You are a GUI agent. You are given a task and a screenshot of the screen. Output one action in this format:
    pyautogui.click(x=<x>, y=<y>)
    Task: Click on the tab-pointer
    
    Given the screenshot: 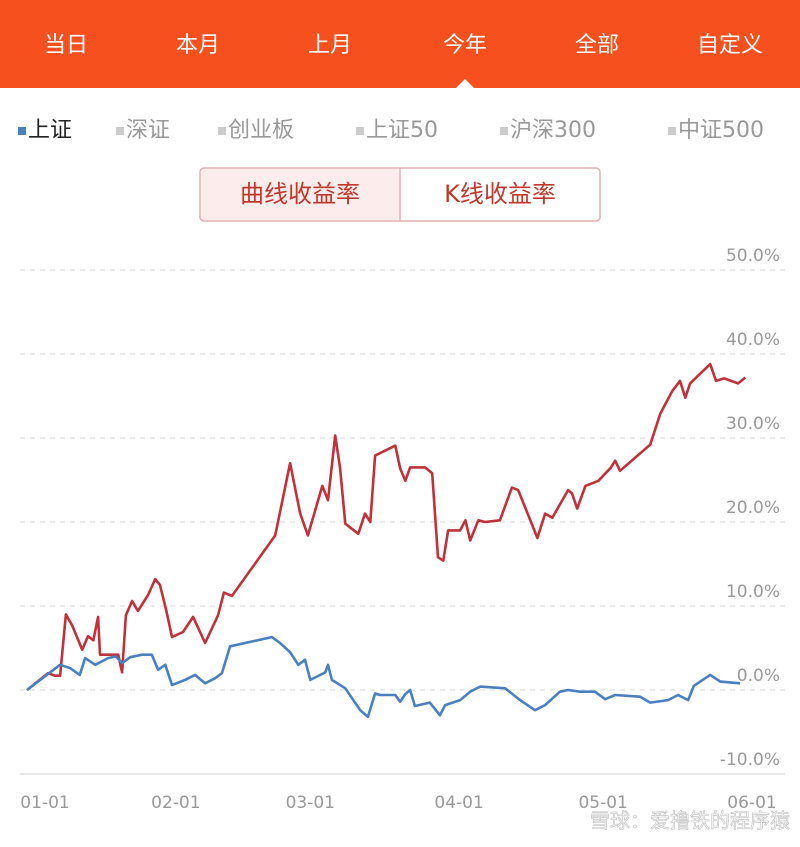 What is the action you would take?
    pyautogui.click(x=465, y=83)
    